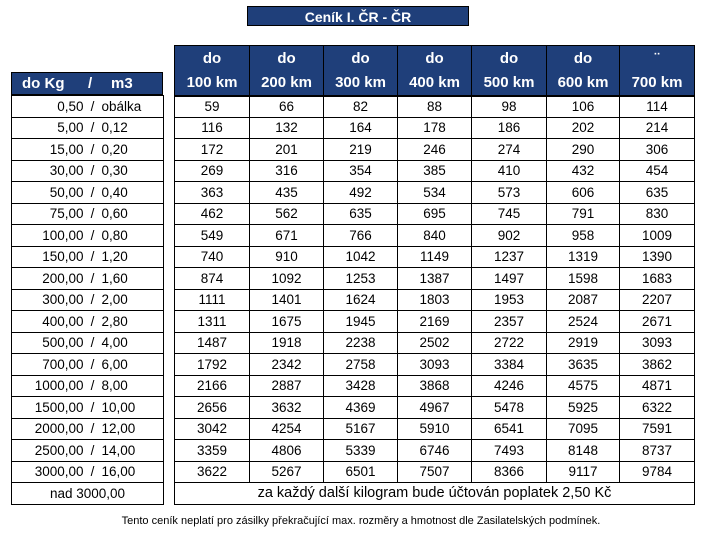 The height and width of the screenshot is (536, 722). Describe the element at coordinates (131, 127) in the screenshot. I see `volume-cell: 0,12` at that location.